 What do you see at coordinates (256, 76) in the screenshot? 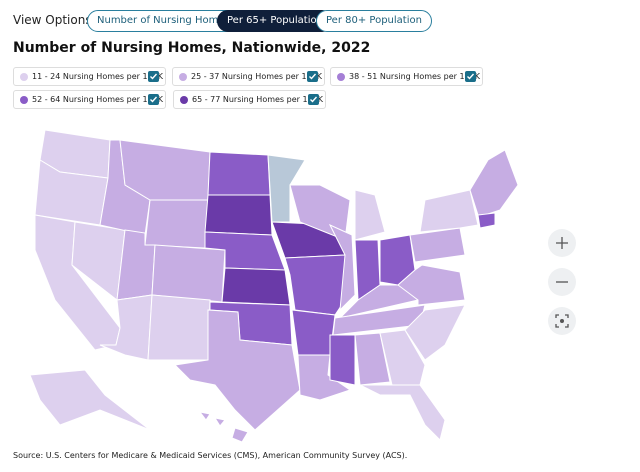
I see `legend-label: 25 - 37 Nursing Homes per 100K` at bounding box center [256, 76].